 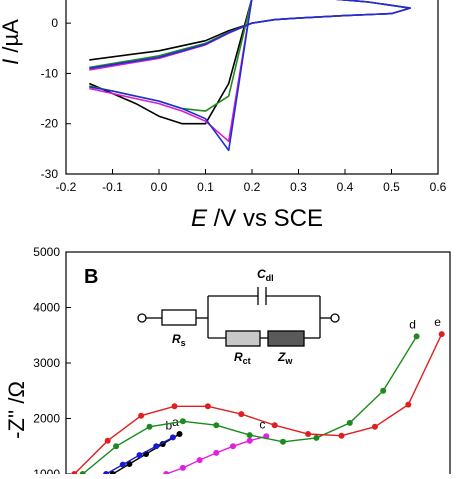 What do you see at coordinates (437, 322) in the screenshot?
I see `eis-series-label-e: e` at bounding box center [437, 322].